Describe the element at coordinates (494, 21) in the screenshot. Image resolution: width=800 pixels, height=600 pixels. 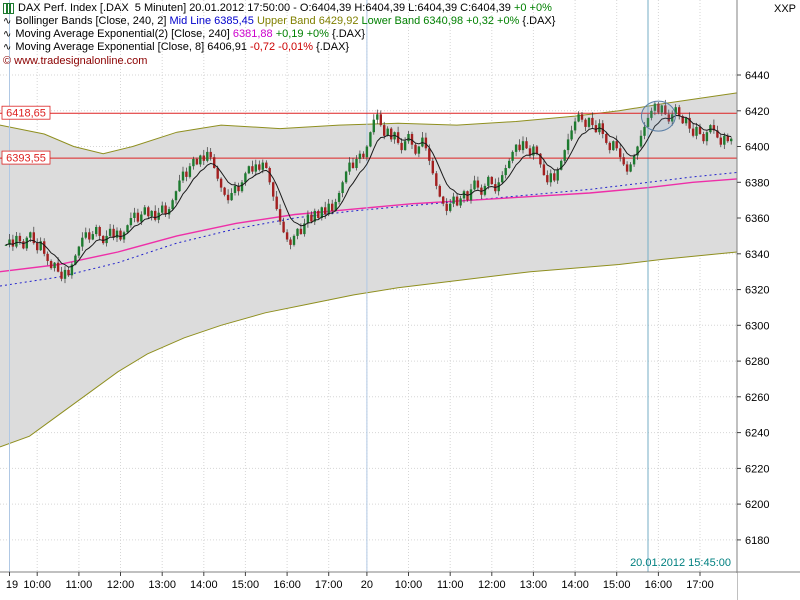
I see `legend-text: +0,32 +0%` at that location.